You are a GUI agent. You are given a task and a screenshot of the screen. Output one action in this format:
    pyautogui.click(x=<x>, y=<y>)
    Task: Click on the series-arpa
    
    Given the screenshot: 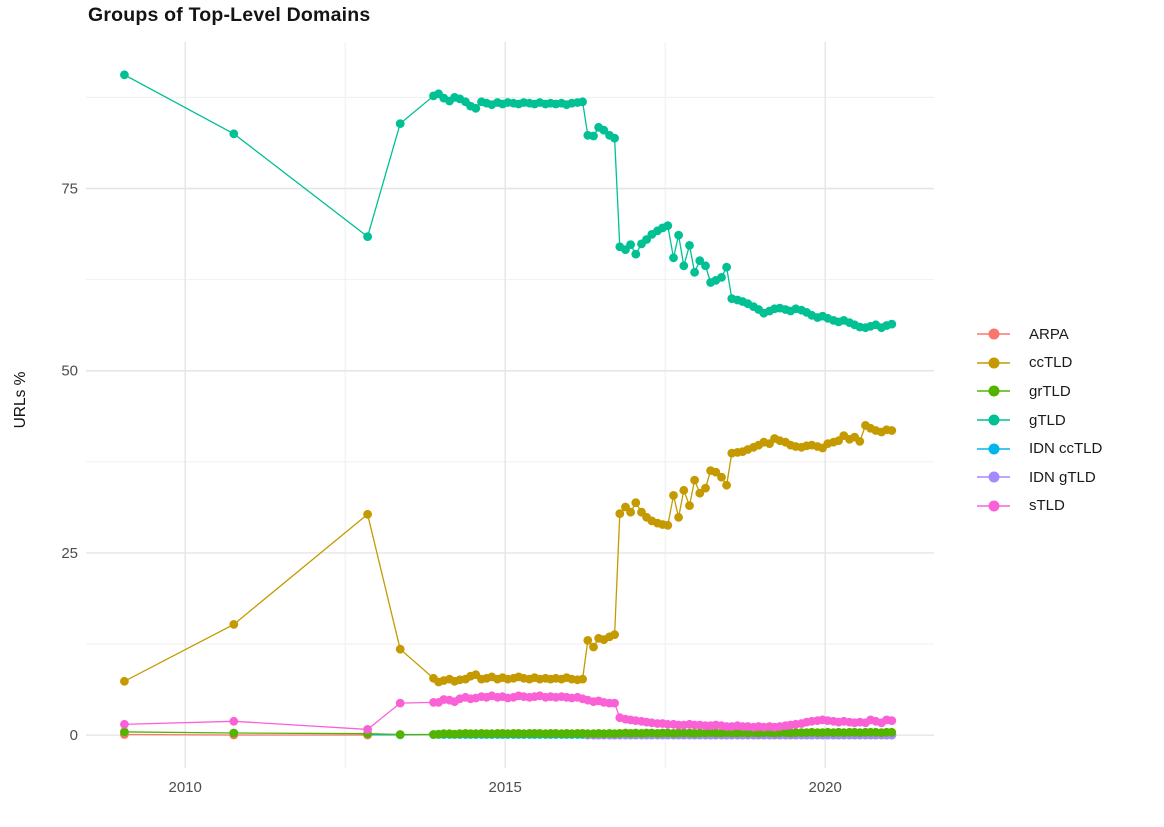 What is the action you would take?
    pyautogui.click(x=246, y=735)
    